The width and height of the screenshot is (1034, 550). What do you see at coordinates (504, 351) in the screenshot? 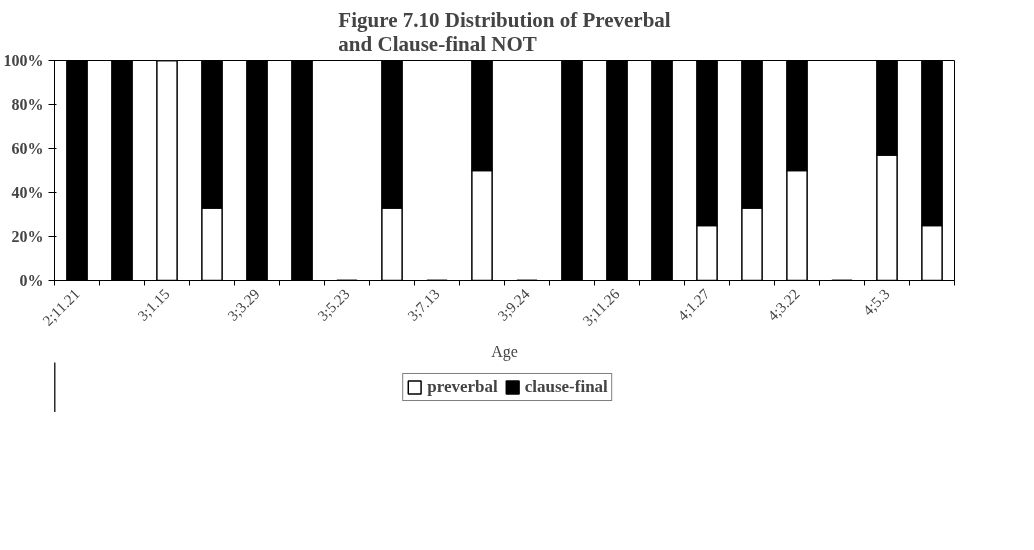
I see `x-axis-title: Age` at bounding box center [504, 351].